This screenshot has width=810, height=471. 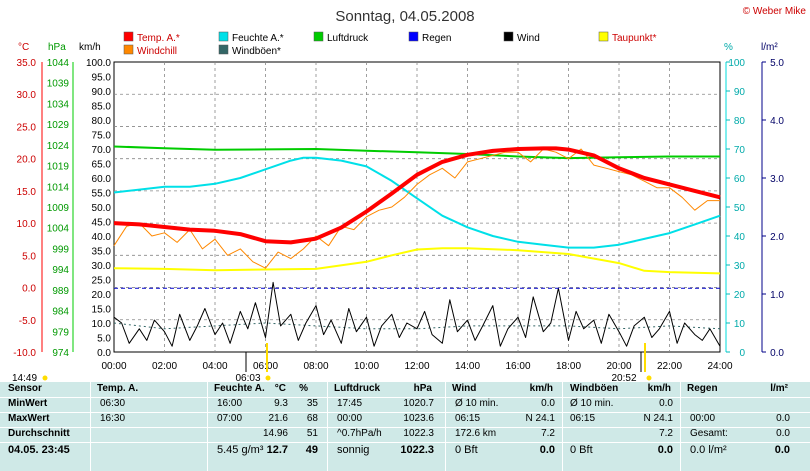 What do you see at coordinates (719, 366) in the screenshot?
I see `x-tick-label: 24:00` at bounding box center [719, 366].